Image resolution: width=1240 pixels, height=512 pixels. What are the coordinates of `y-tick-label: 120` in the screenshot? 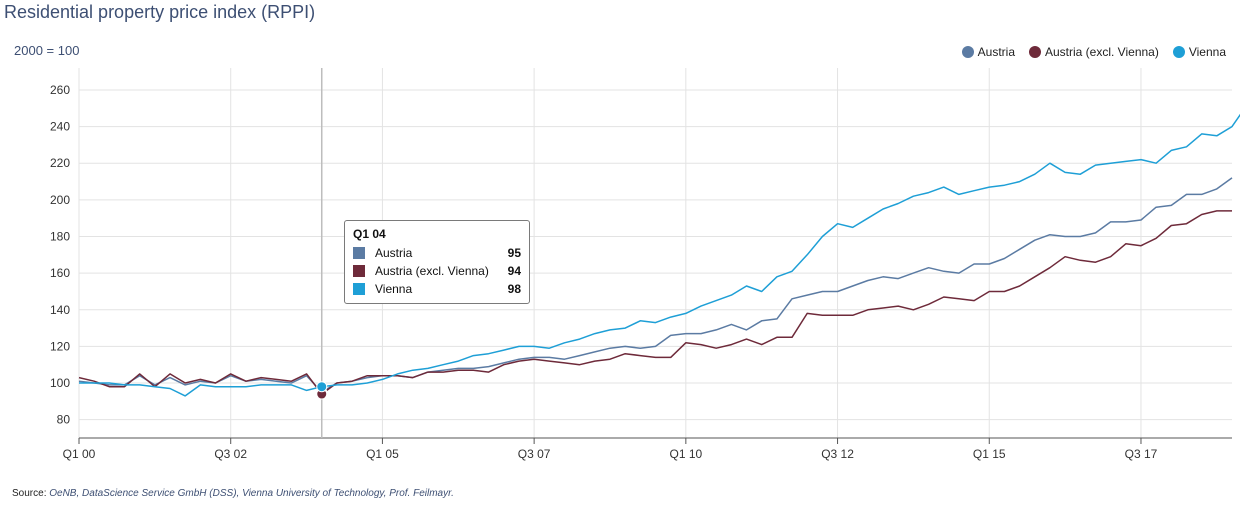 It's located at (60, 346).